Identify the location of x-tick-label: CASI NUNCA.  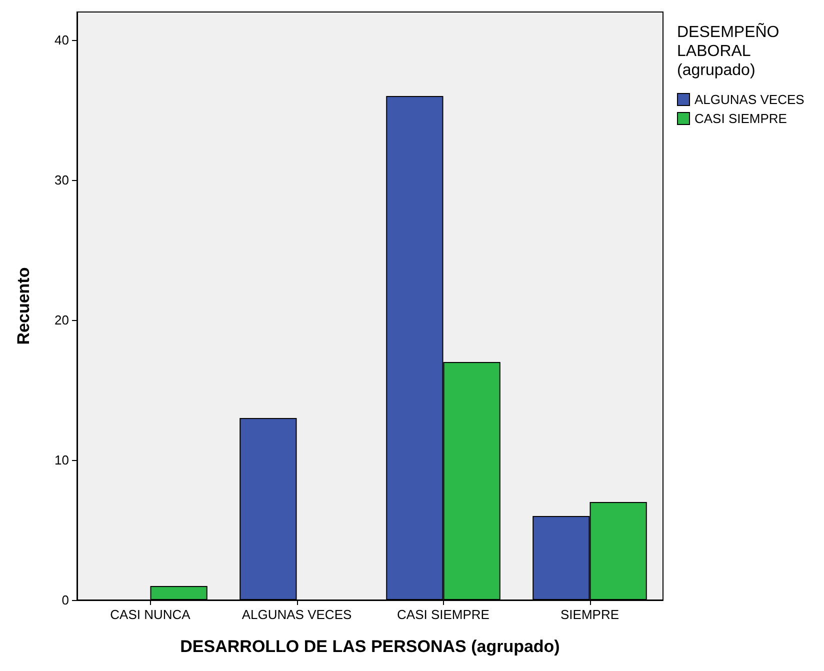
(150, 614).